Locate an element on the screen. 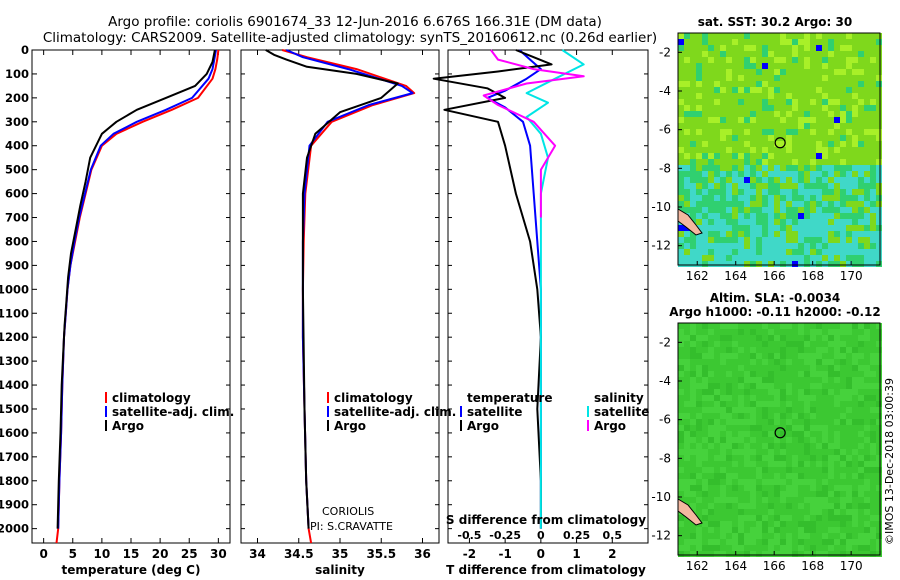 The width and height of the screenshot is (900, 580). sst-map: 162 164 166 168 170-2-4-6-8-10-12 is located at coordinates (766, 157).